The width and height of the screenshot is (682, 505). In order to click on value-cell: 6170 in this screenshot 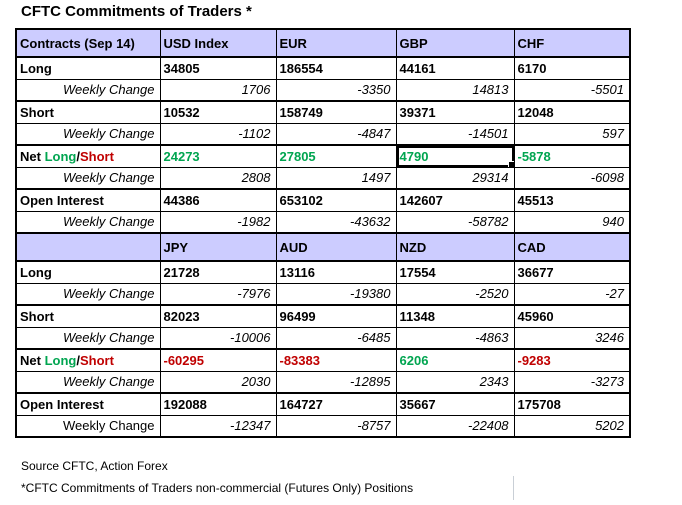, I will do `click(572, 68)`.